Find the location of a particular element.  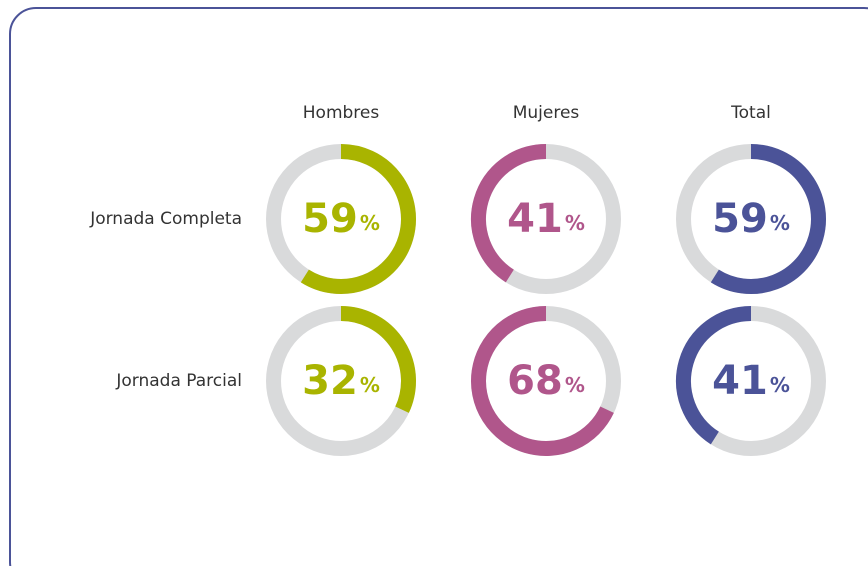

donut-label: 32% is located at coordinates (341, 381).